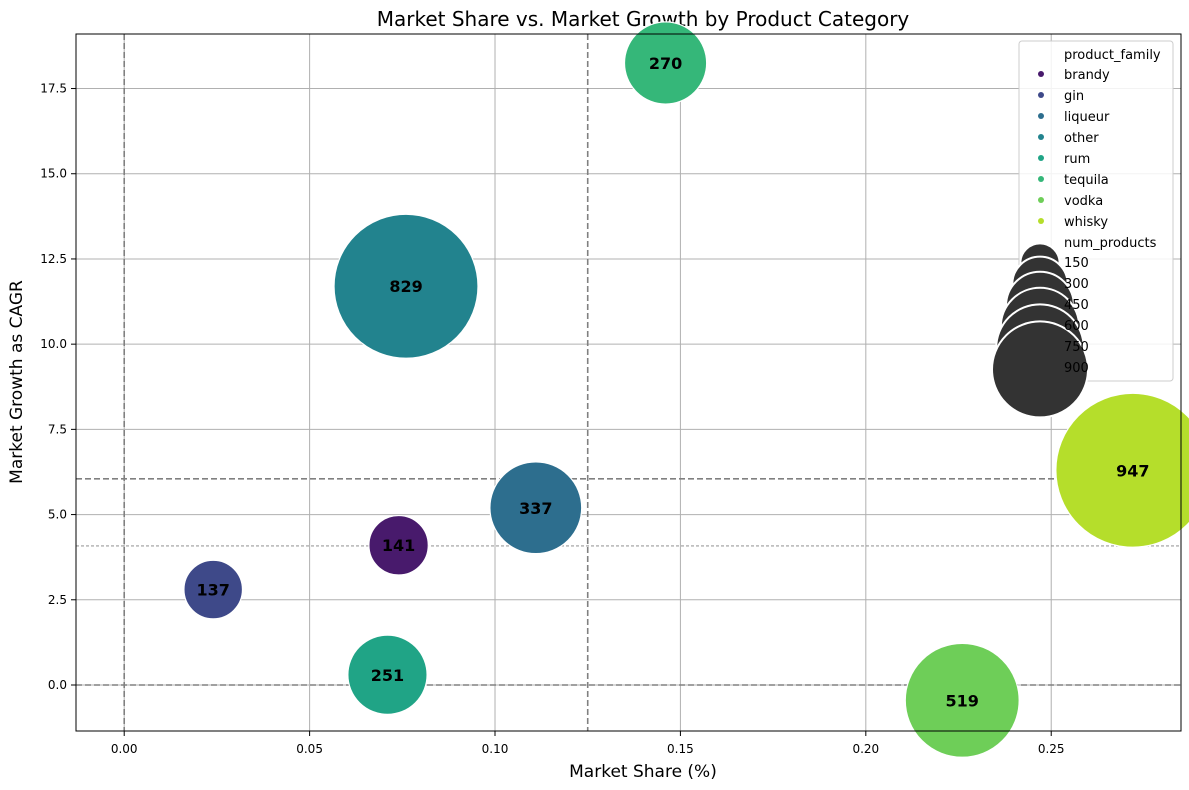 The height and width of the screenshot is (790, 1189). Describe the element at coordinates (1041, 74) in the screenshot. I see `legend-marker-brandy` at that location.